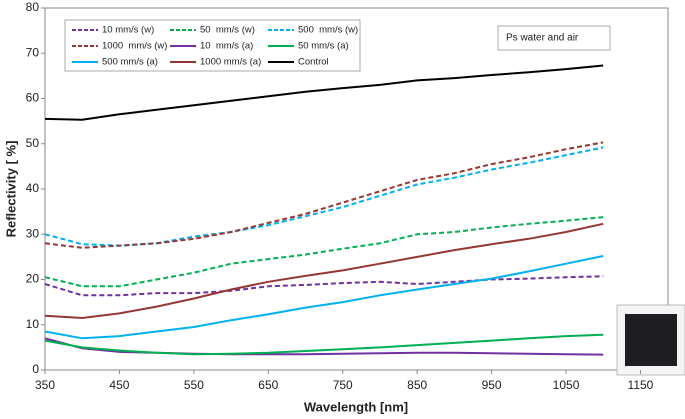 This screenshot has width=685, height=419. Describe the element at coordinates (194, 385) in the screenshot. I see `x-tick-label: 550` at that location.